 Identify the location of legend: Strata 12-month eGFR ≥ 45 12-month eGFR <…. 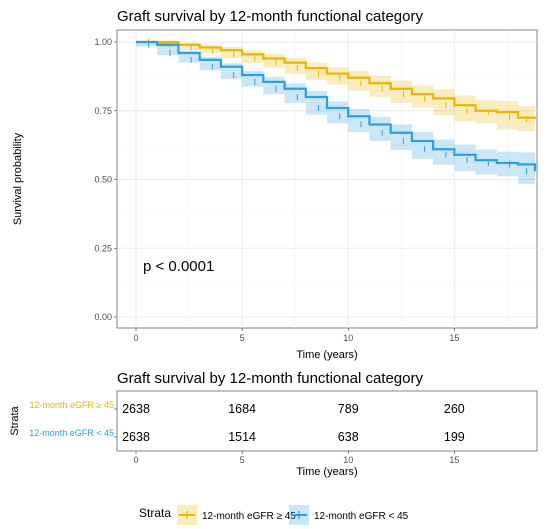
(274, 515).